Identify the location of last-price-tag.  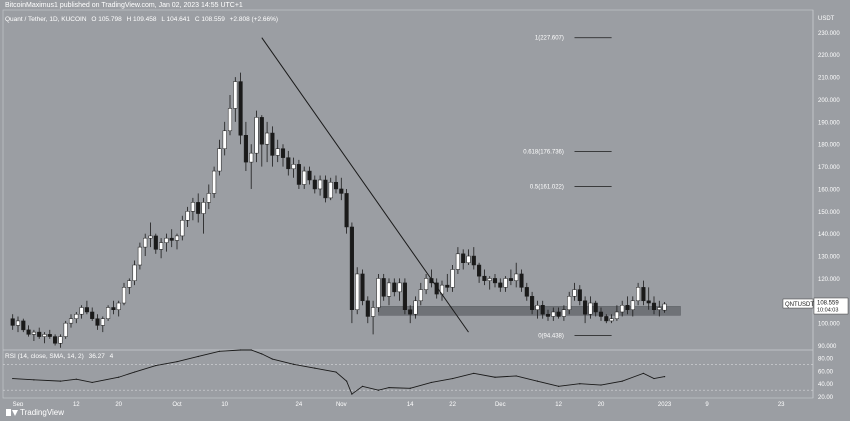
(831, 306).